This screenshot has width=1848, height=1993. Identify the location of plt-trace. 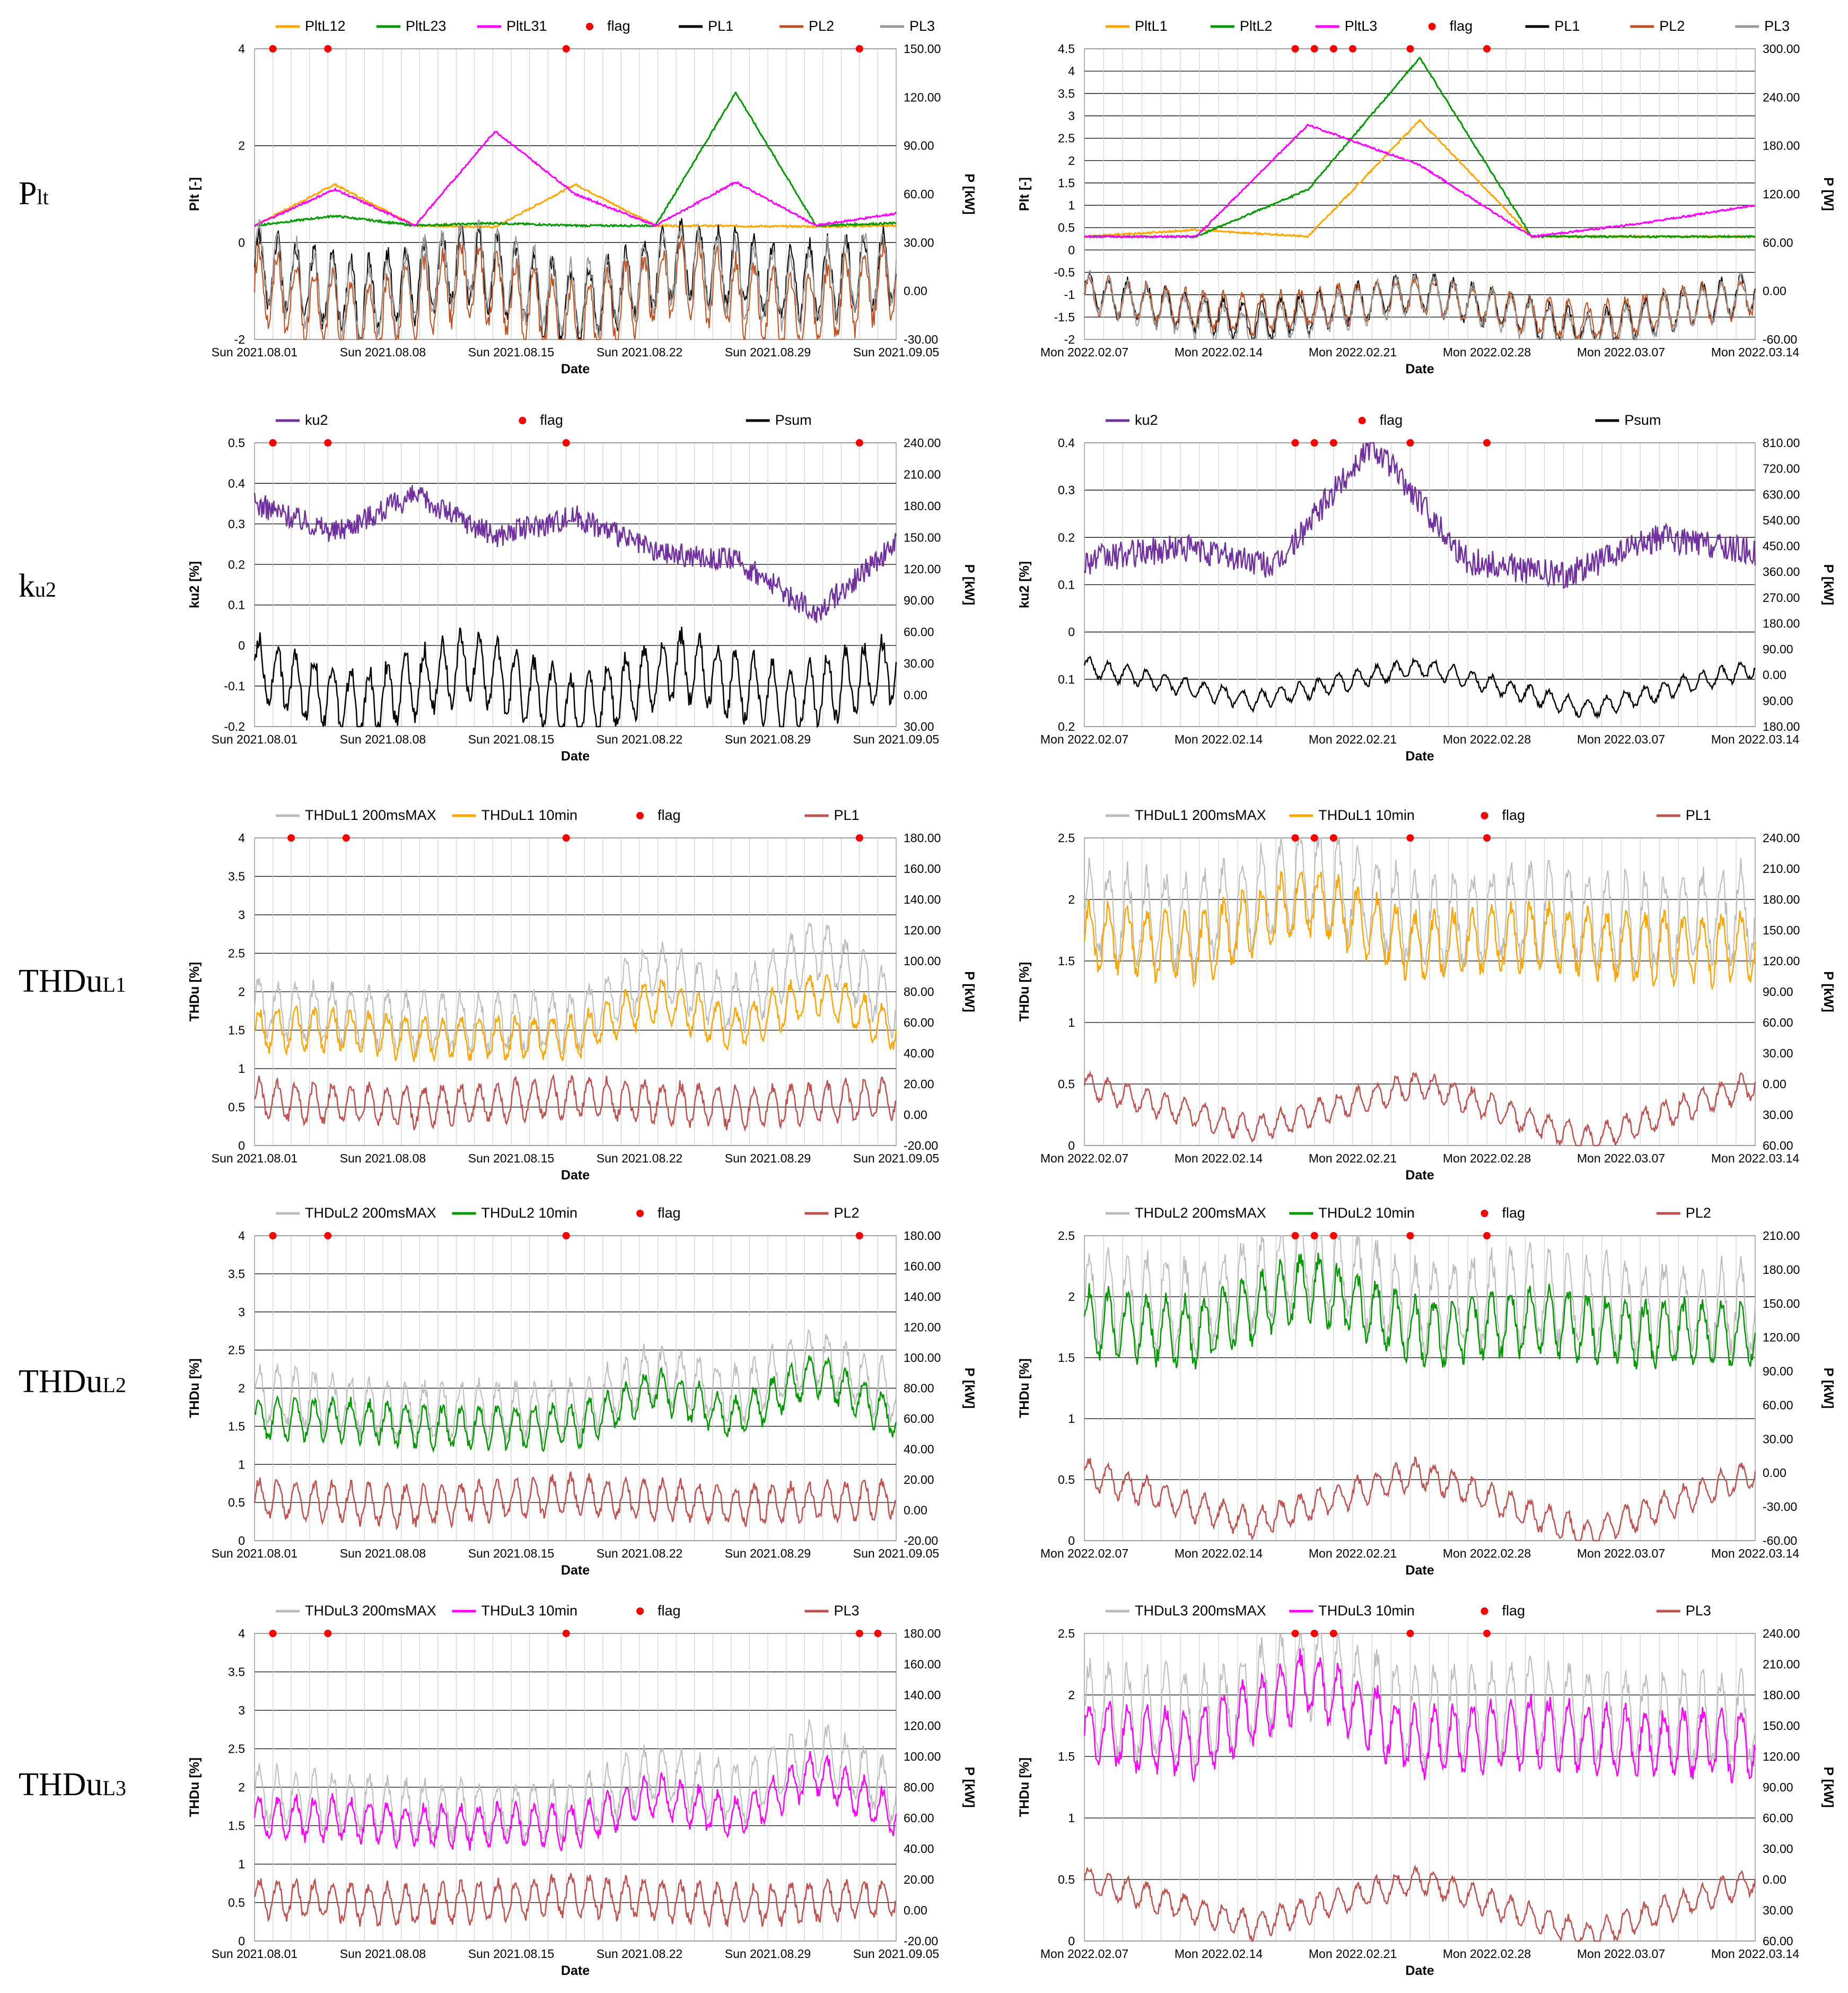
(1420, 179).